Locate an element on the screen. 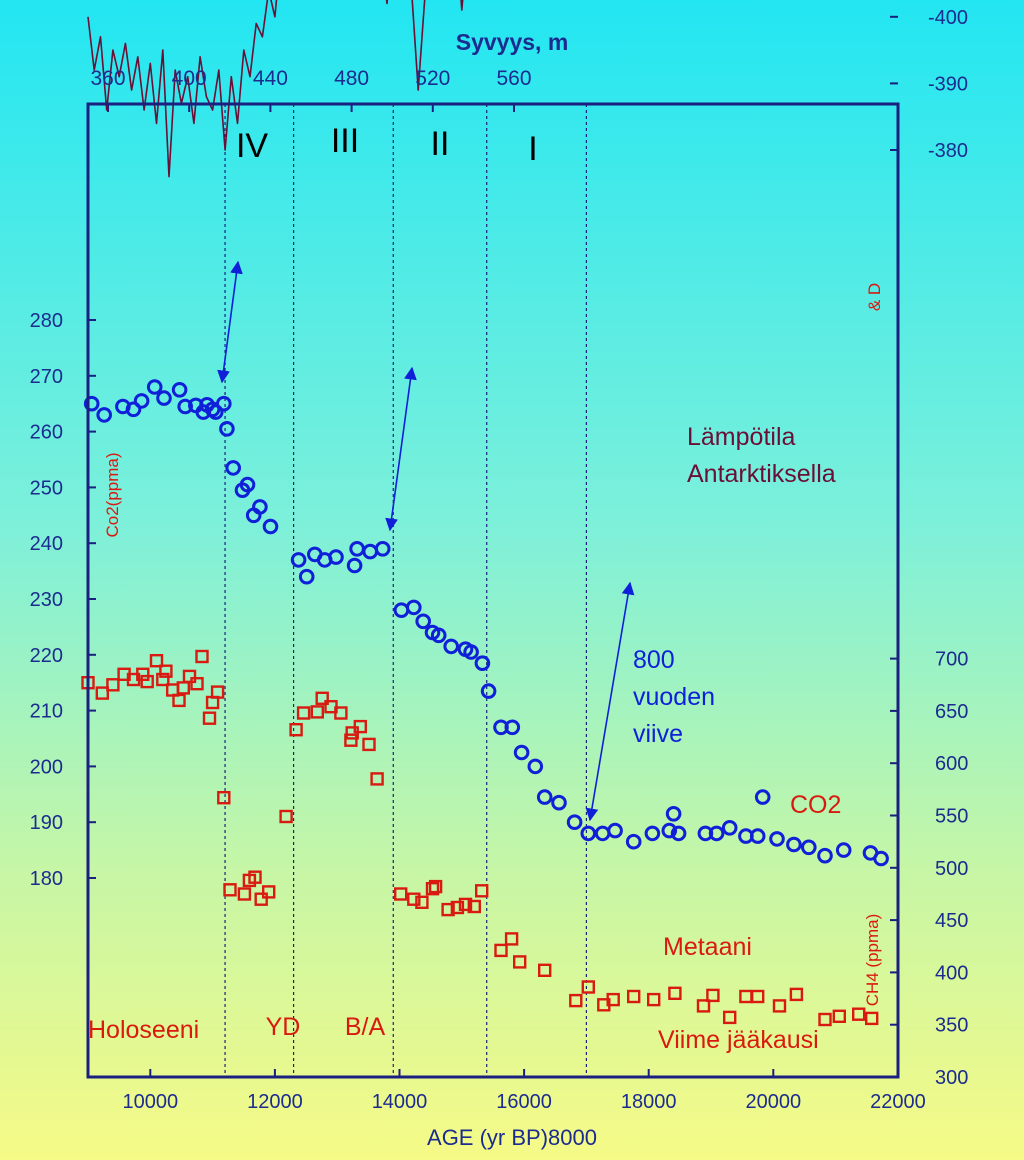 The image size is (1024, 1160). left-tick-label-1: 270 is located at coordinates (46, 377).